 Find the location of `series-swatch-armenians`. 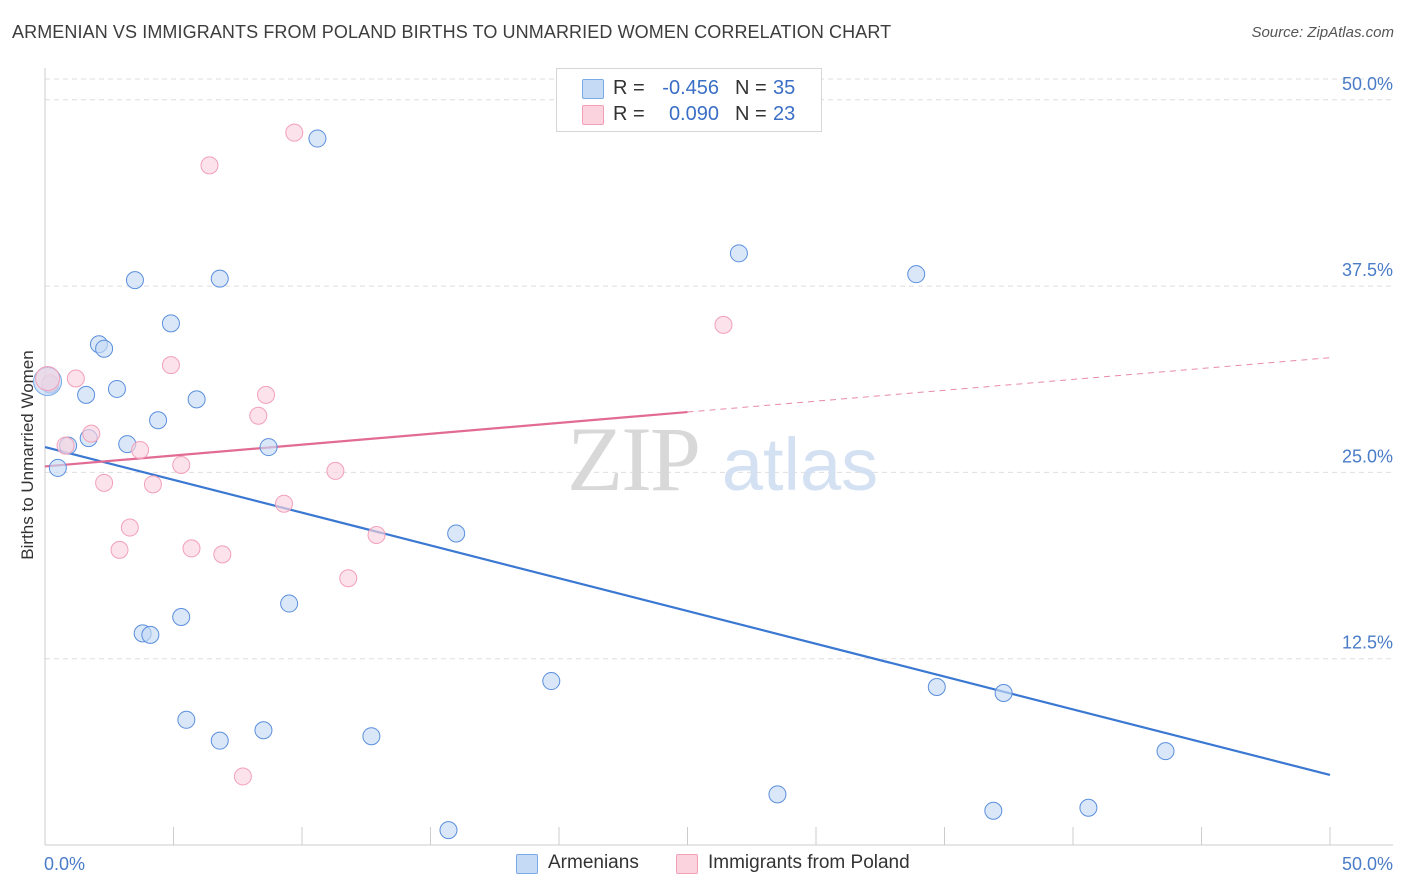

series-swatch-armenians is located at coordinates (527, 864).